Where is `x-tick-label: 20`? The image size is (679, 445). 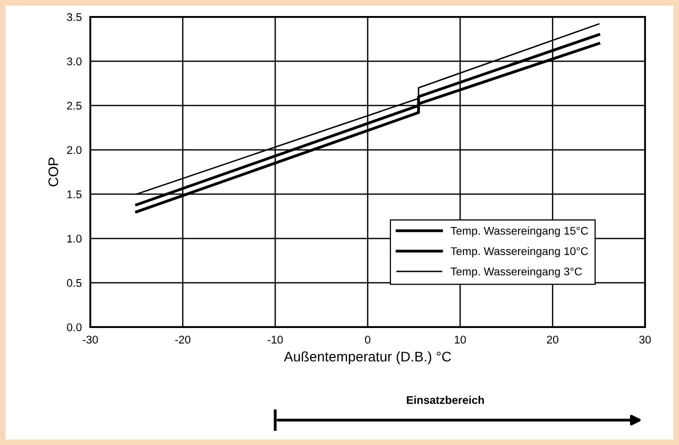 x-tick-label: 20 is located at coordinates (552, 340).